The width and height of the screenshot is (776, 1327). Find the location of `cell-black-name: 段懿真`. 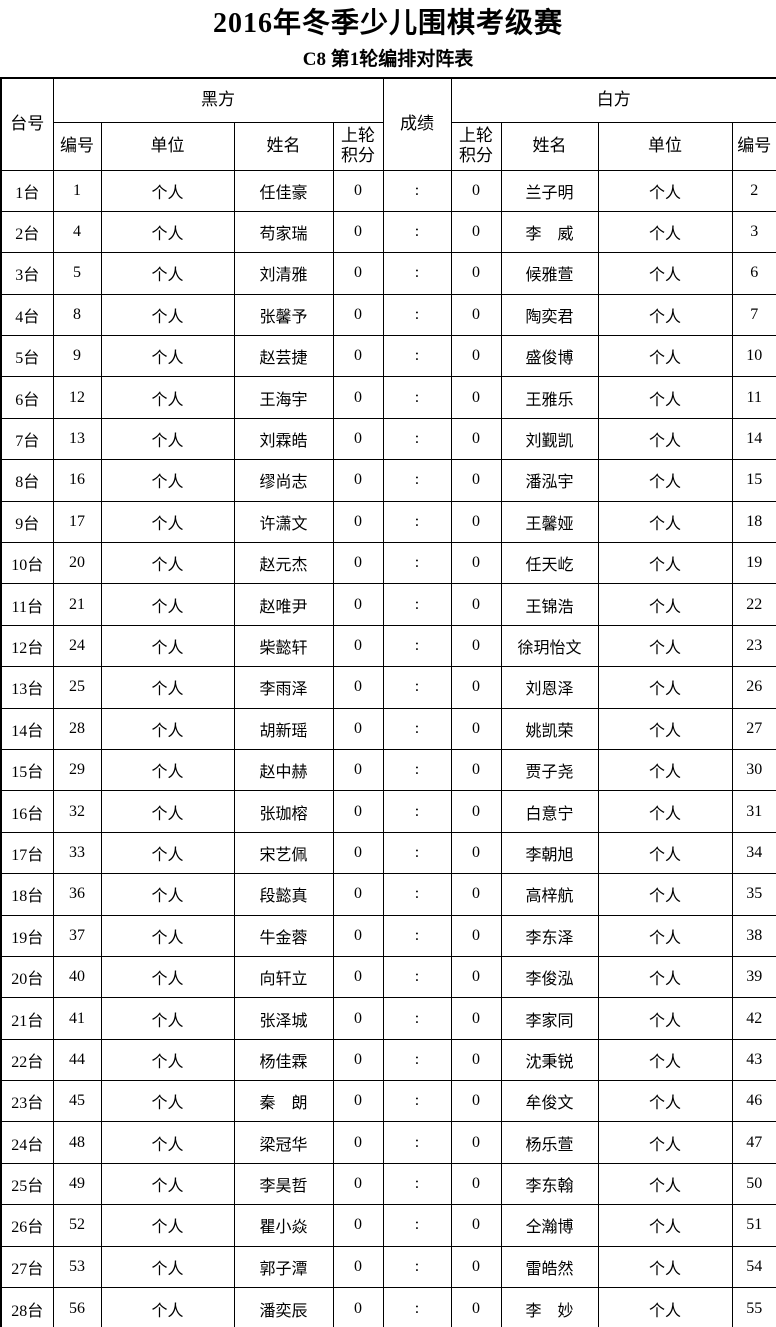

cell-black-name: 段懿真 is located at coordinates (283, 894).